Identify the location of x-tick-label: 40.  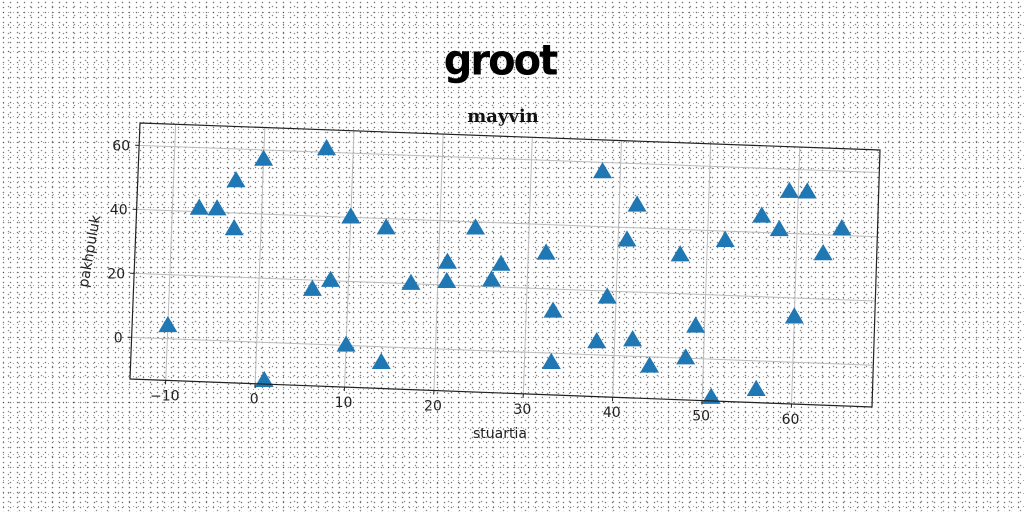
(612, 413).